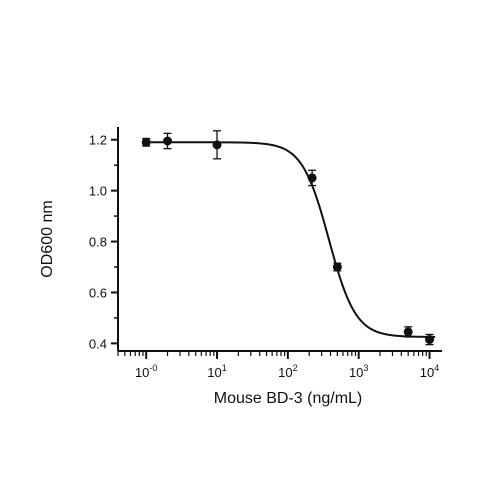  I want to click on y-axis-title: OD600 nm, so click(47, 238).